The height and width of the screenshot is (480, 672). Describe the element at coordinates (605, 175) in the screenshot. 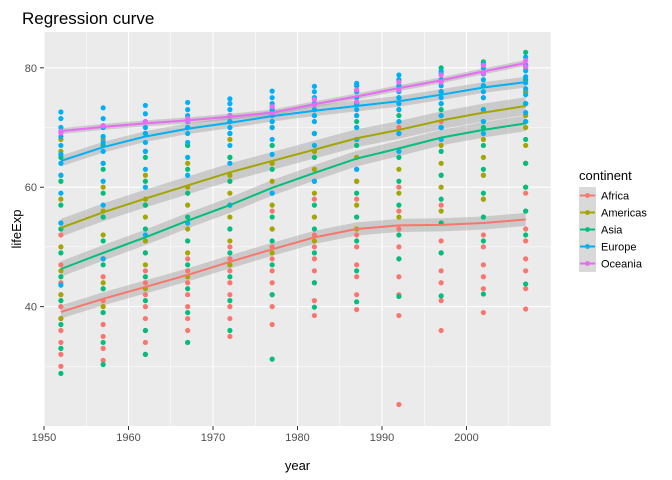

I see `legend-title: continent` at that location.